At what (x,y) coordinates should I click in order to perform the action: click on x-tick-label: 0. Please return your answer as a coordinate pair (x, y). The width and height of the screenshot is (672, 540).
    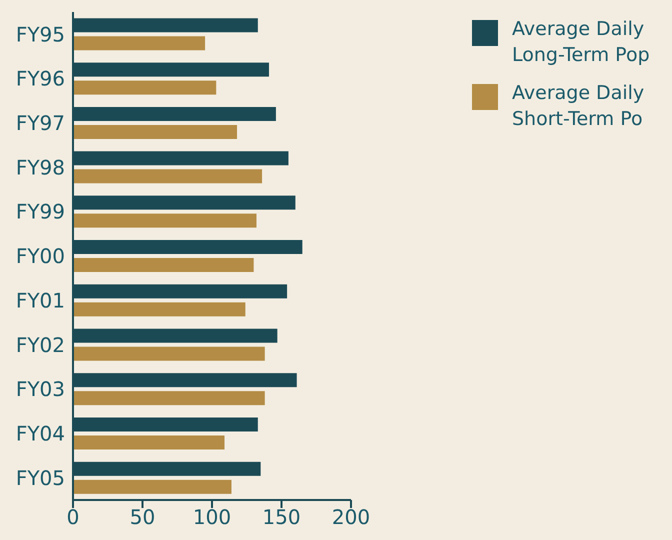
    Looking at the image, I should click on (73, 517).